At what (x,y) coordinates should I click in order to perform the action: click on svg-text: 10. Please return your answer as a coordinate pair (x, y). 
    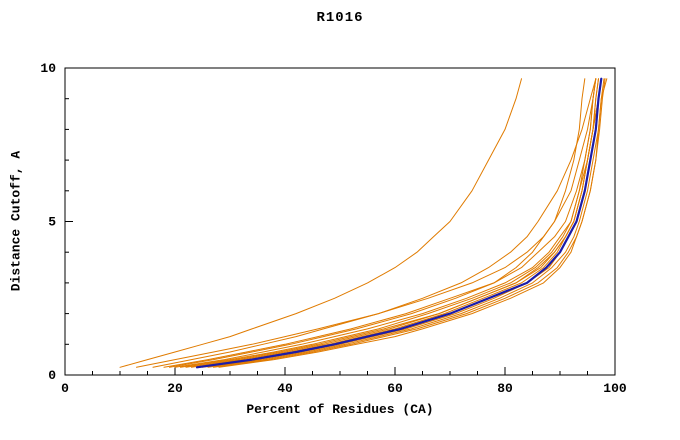
    Looking at the image, I should click on (48, 68).